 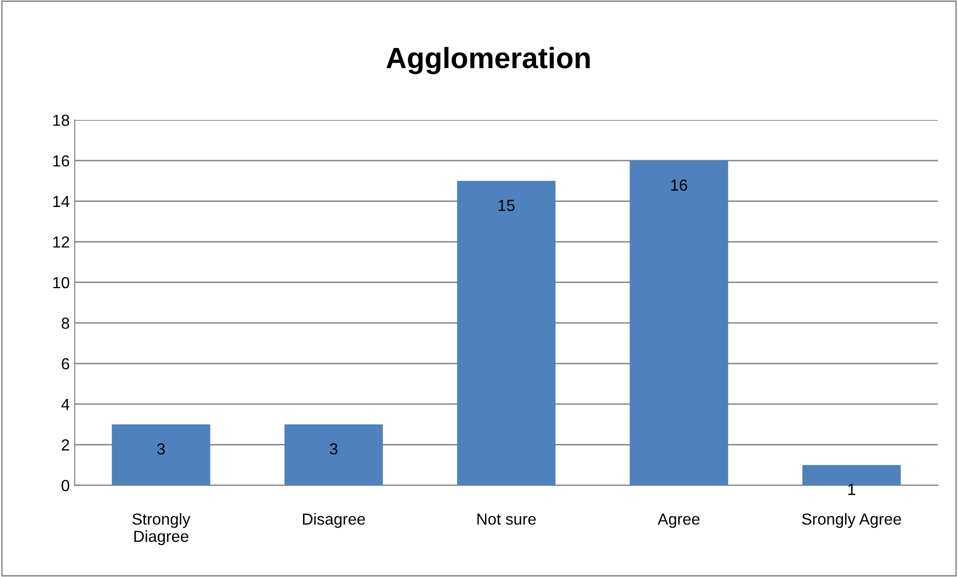 What do you see at coordinates (65, 404) in the screenshot?
I see `y-tick-label: 4` at bounding box center [65, 404].